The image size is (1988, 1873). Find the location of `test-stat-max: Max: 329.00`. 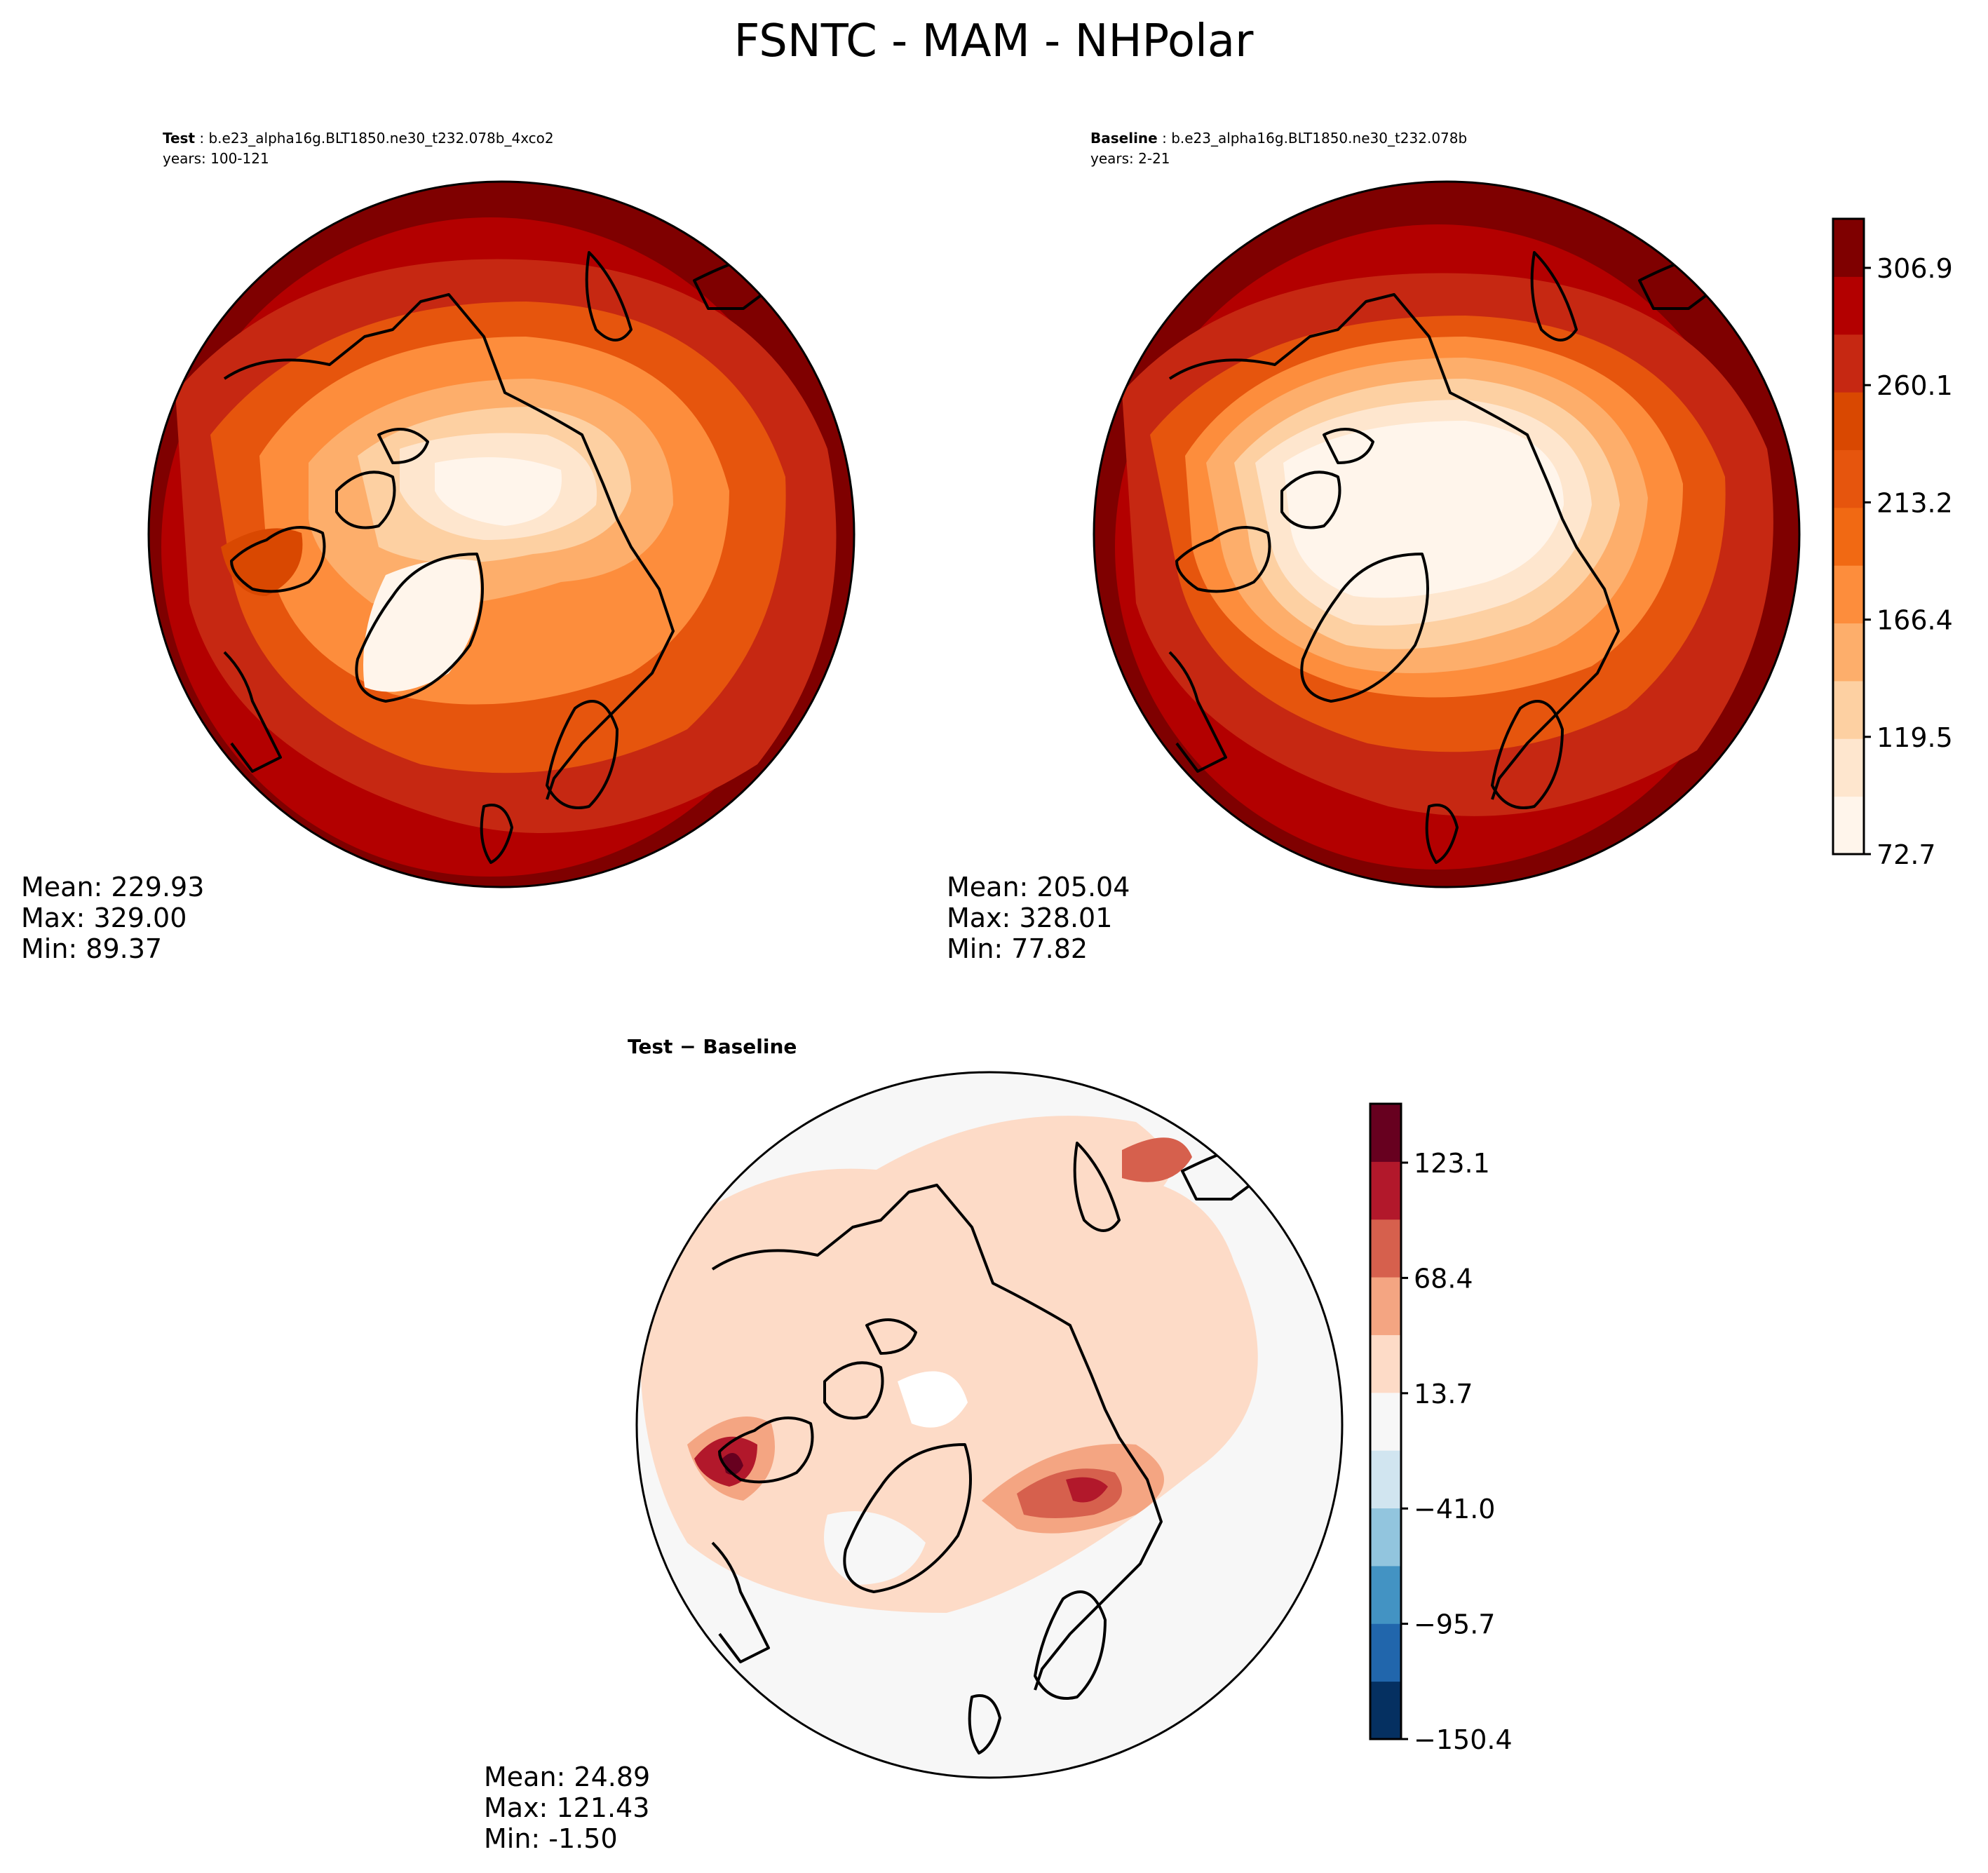

test-stat-max: Max: 329.00 is located at coordinates (104, 917).